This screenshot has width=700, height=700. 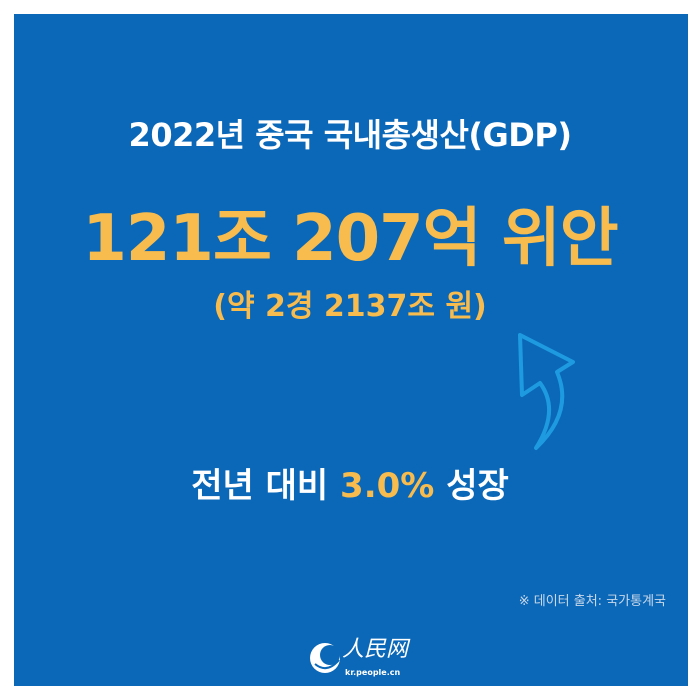 I want to click on logo-name: 人民网, so click(x=375, y=649).